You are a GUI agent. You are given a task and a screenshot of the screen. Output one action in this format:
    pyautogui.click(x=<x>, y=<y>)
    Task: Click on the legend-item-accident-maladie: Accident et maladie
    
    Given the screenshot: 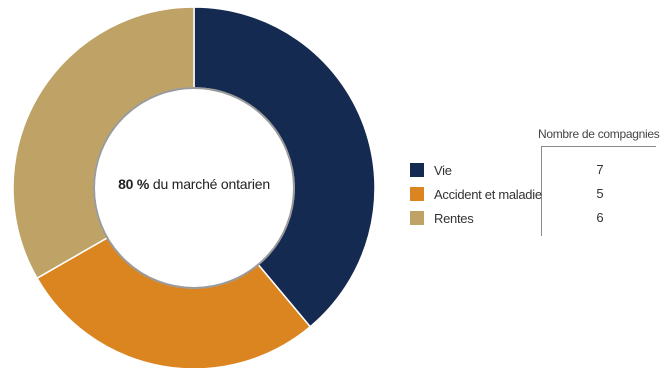 What is the action you would take?
    pyautogui.click(x=476, y=194)
    